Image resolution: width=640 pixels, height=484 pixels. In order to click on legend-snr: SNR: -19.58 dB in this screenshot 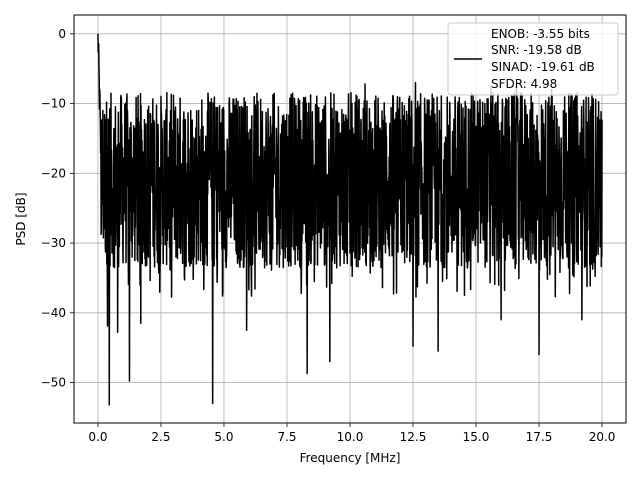, I will do `click(536, 50)`.